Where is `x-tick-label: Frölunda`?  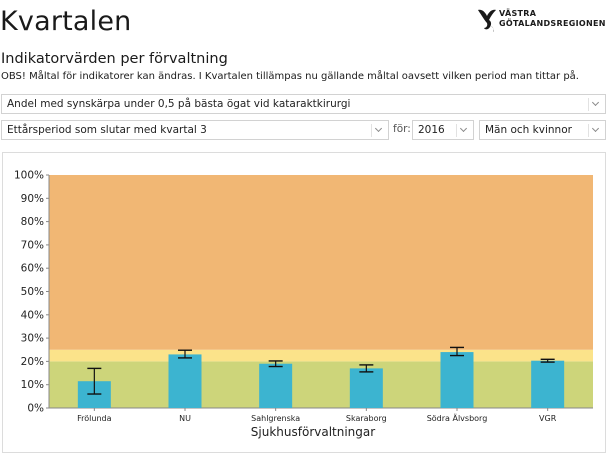
x-tick-label: Frölunda is located at coordinates (94, 418).